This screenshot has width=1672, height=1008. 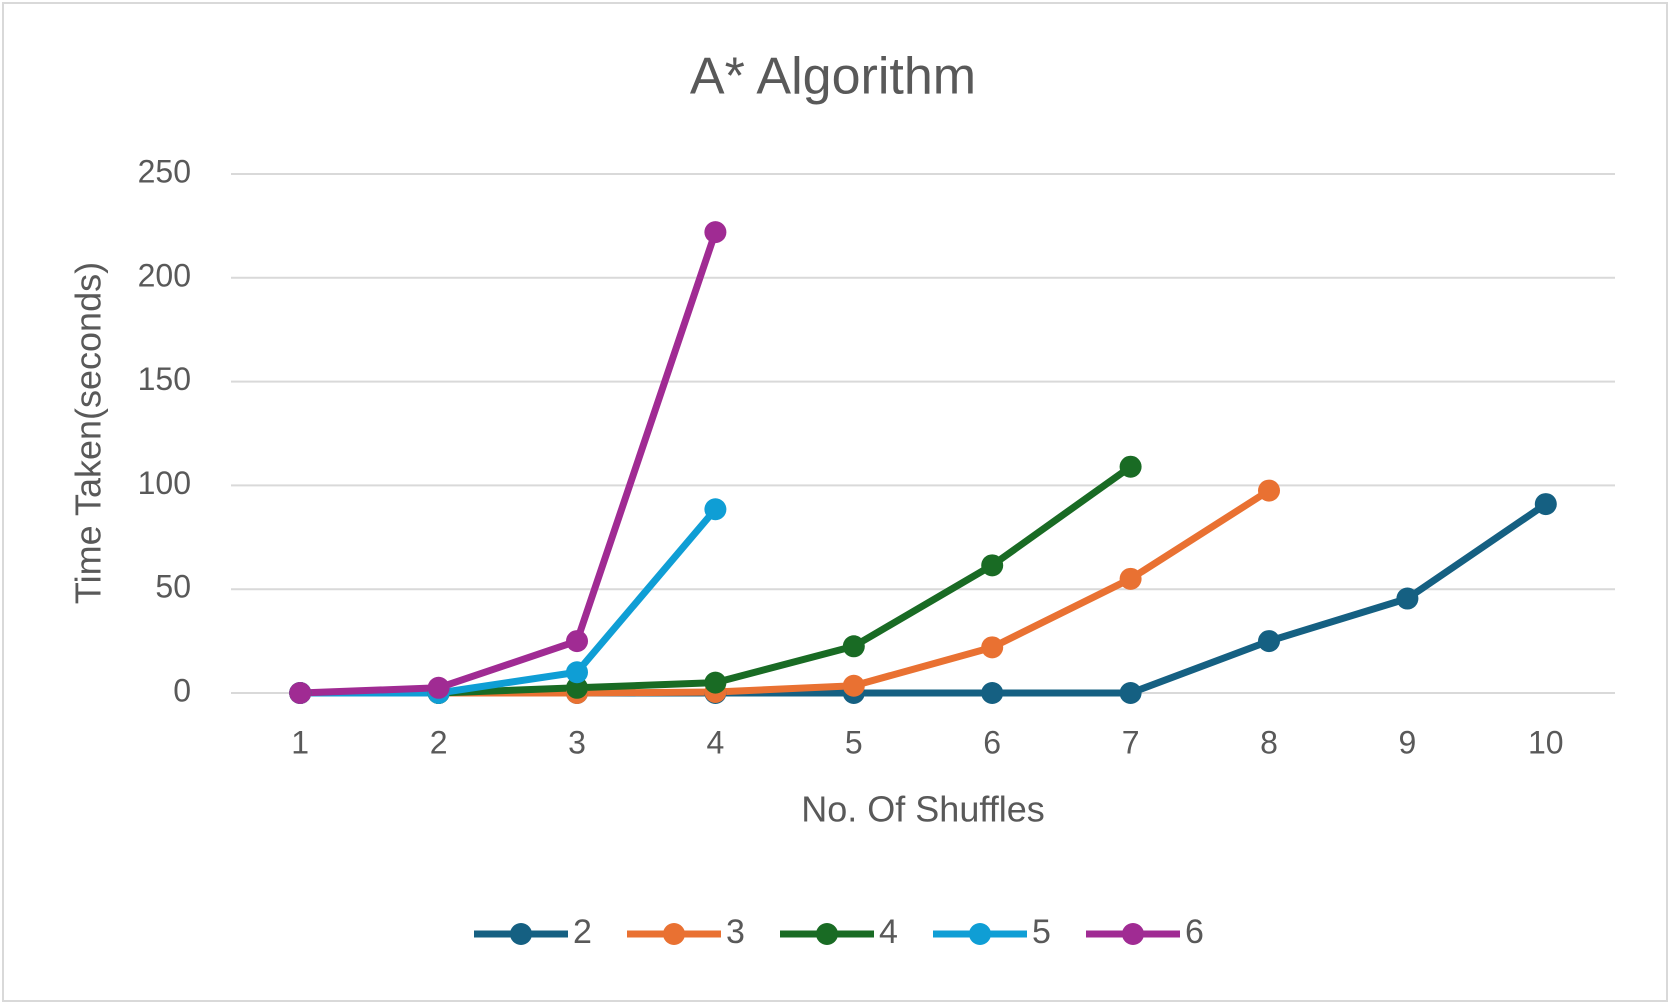 What do you see at coordinates (888, 932) in the screenshot?
I see `legend-label: 4` at bounding box center [888, 932].